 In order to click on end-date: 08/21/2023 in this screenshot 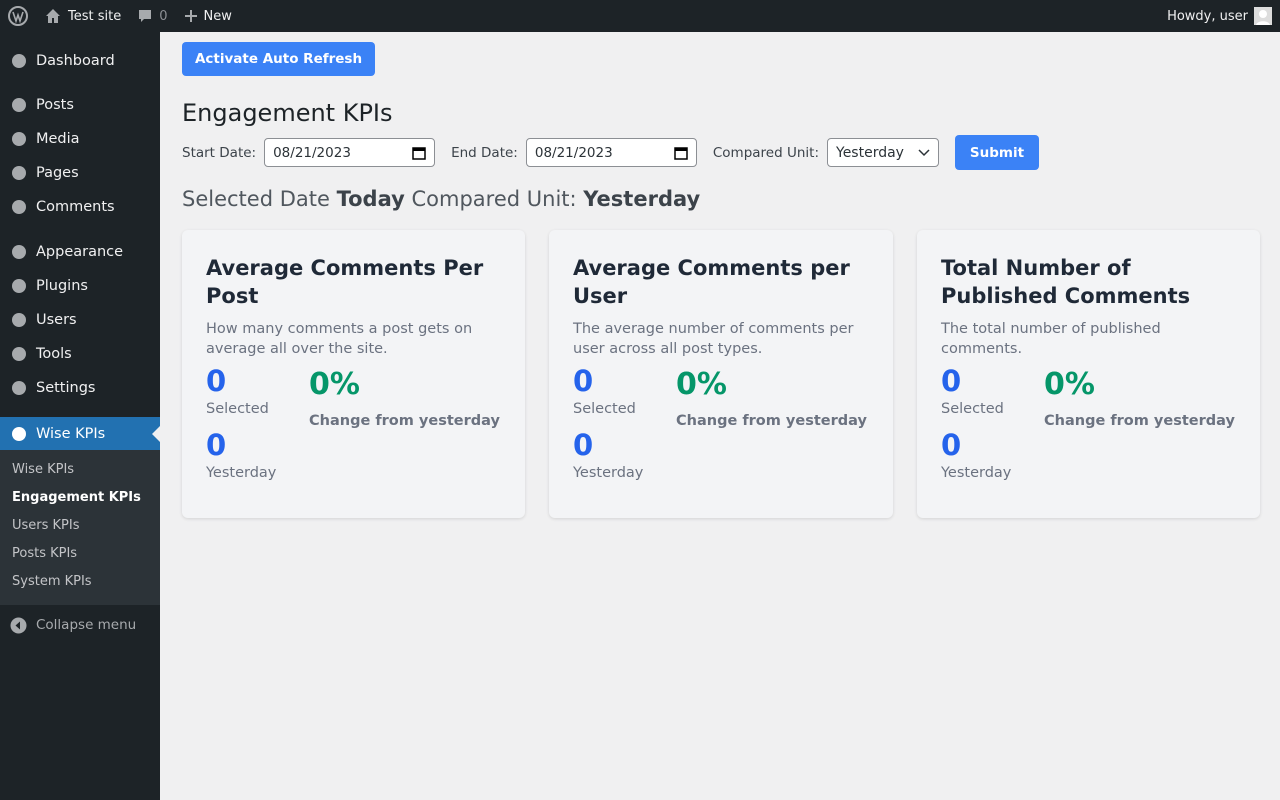, I will do `click(573, 152)`.